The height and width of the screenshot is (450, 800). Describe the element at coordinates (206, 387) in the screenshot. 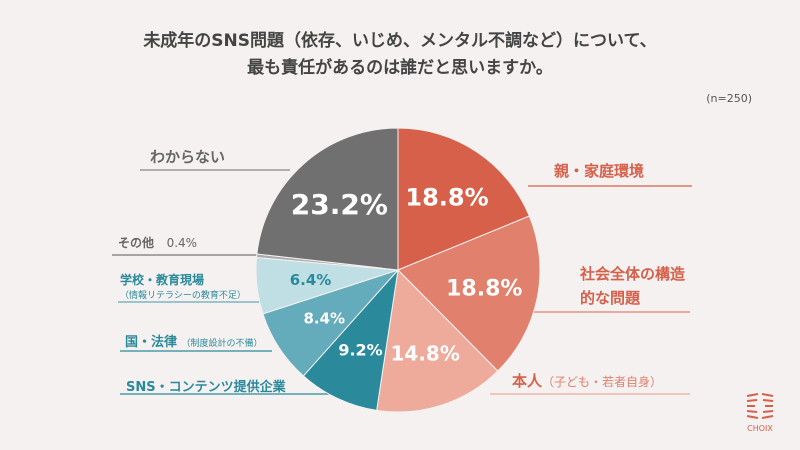

I see `label-sns-companies: SNS・コンテンツ提供企業` at that location.